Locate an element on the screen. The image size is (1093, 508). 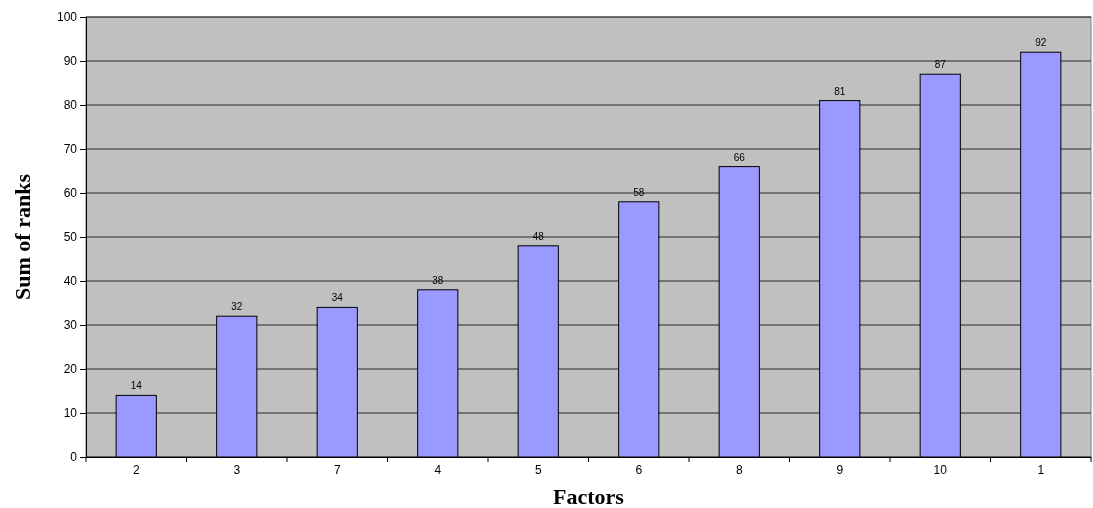
data-label: 87 is located at coordinates (940, 65).